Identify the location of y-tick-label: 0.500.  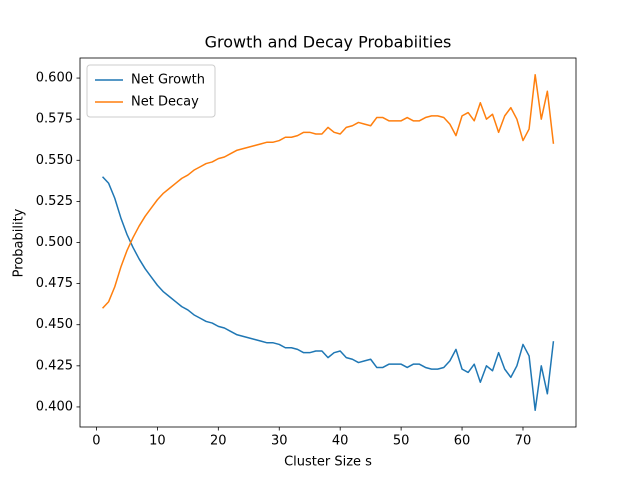
(54, 242).